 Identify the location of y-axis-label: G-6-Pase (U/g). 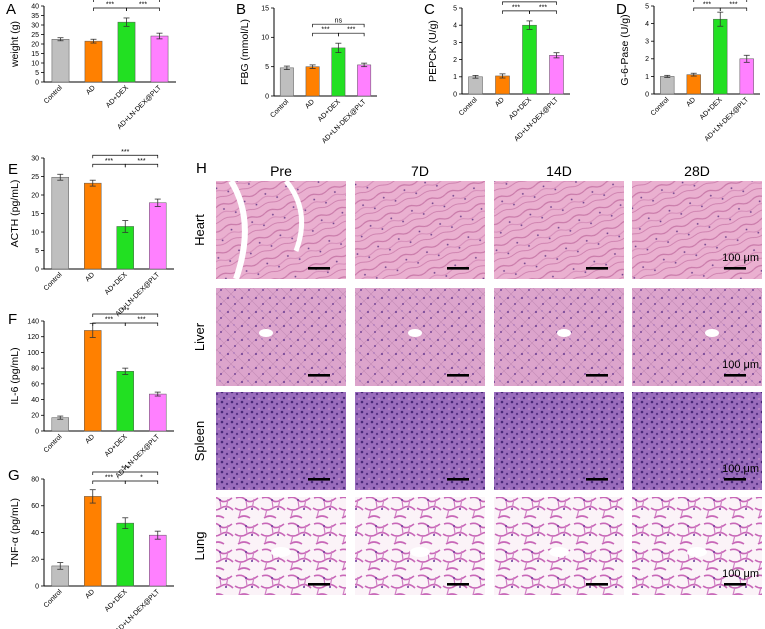
(625, 49).